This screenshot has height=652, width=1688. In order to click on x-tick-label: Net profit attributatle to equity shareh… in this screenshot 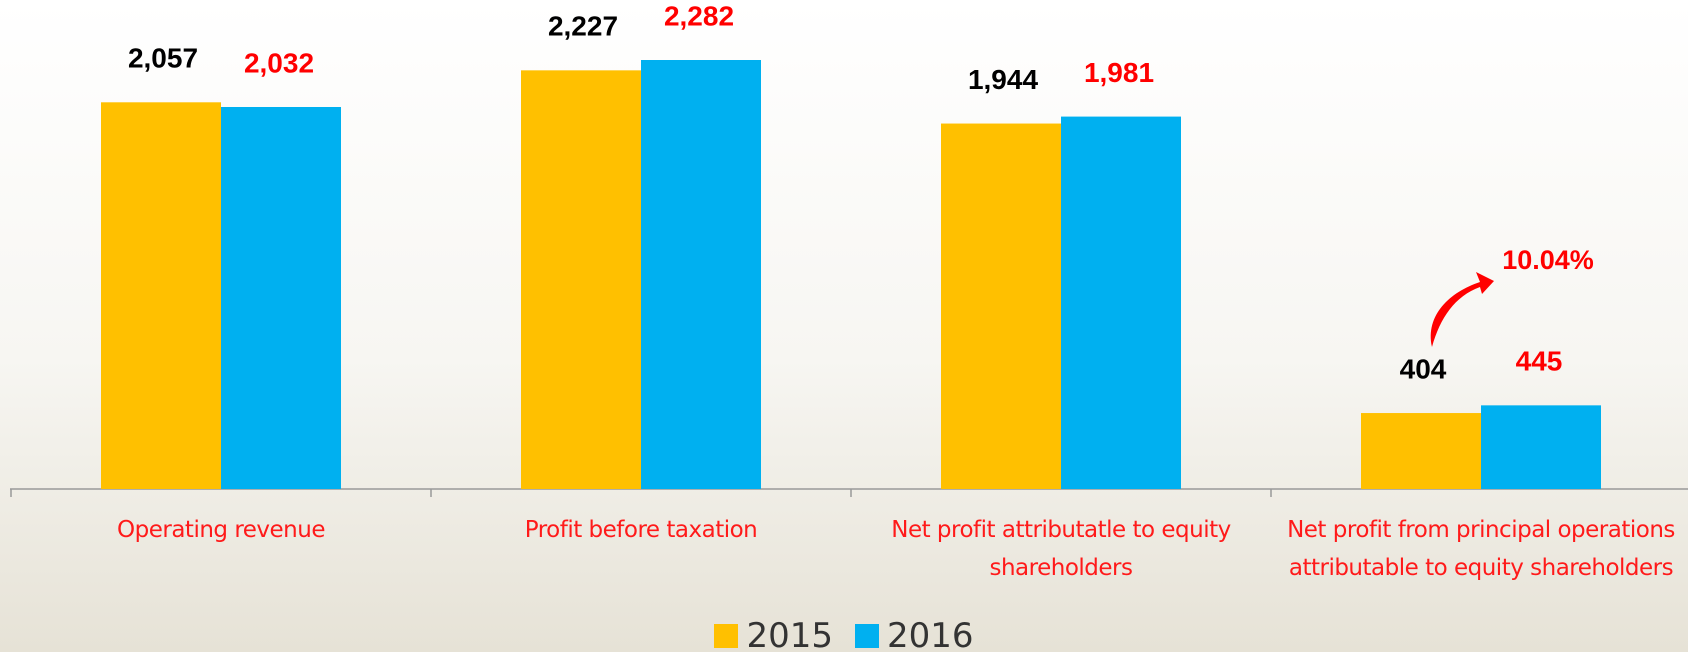, I will do `click(1061, 549)`.